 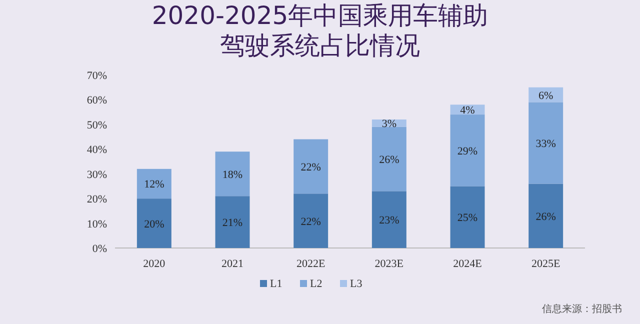 I want to click on data-label: 20%, so click(x=154, y=224).